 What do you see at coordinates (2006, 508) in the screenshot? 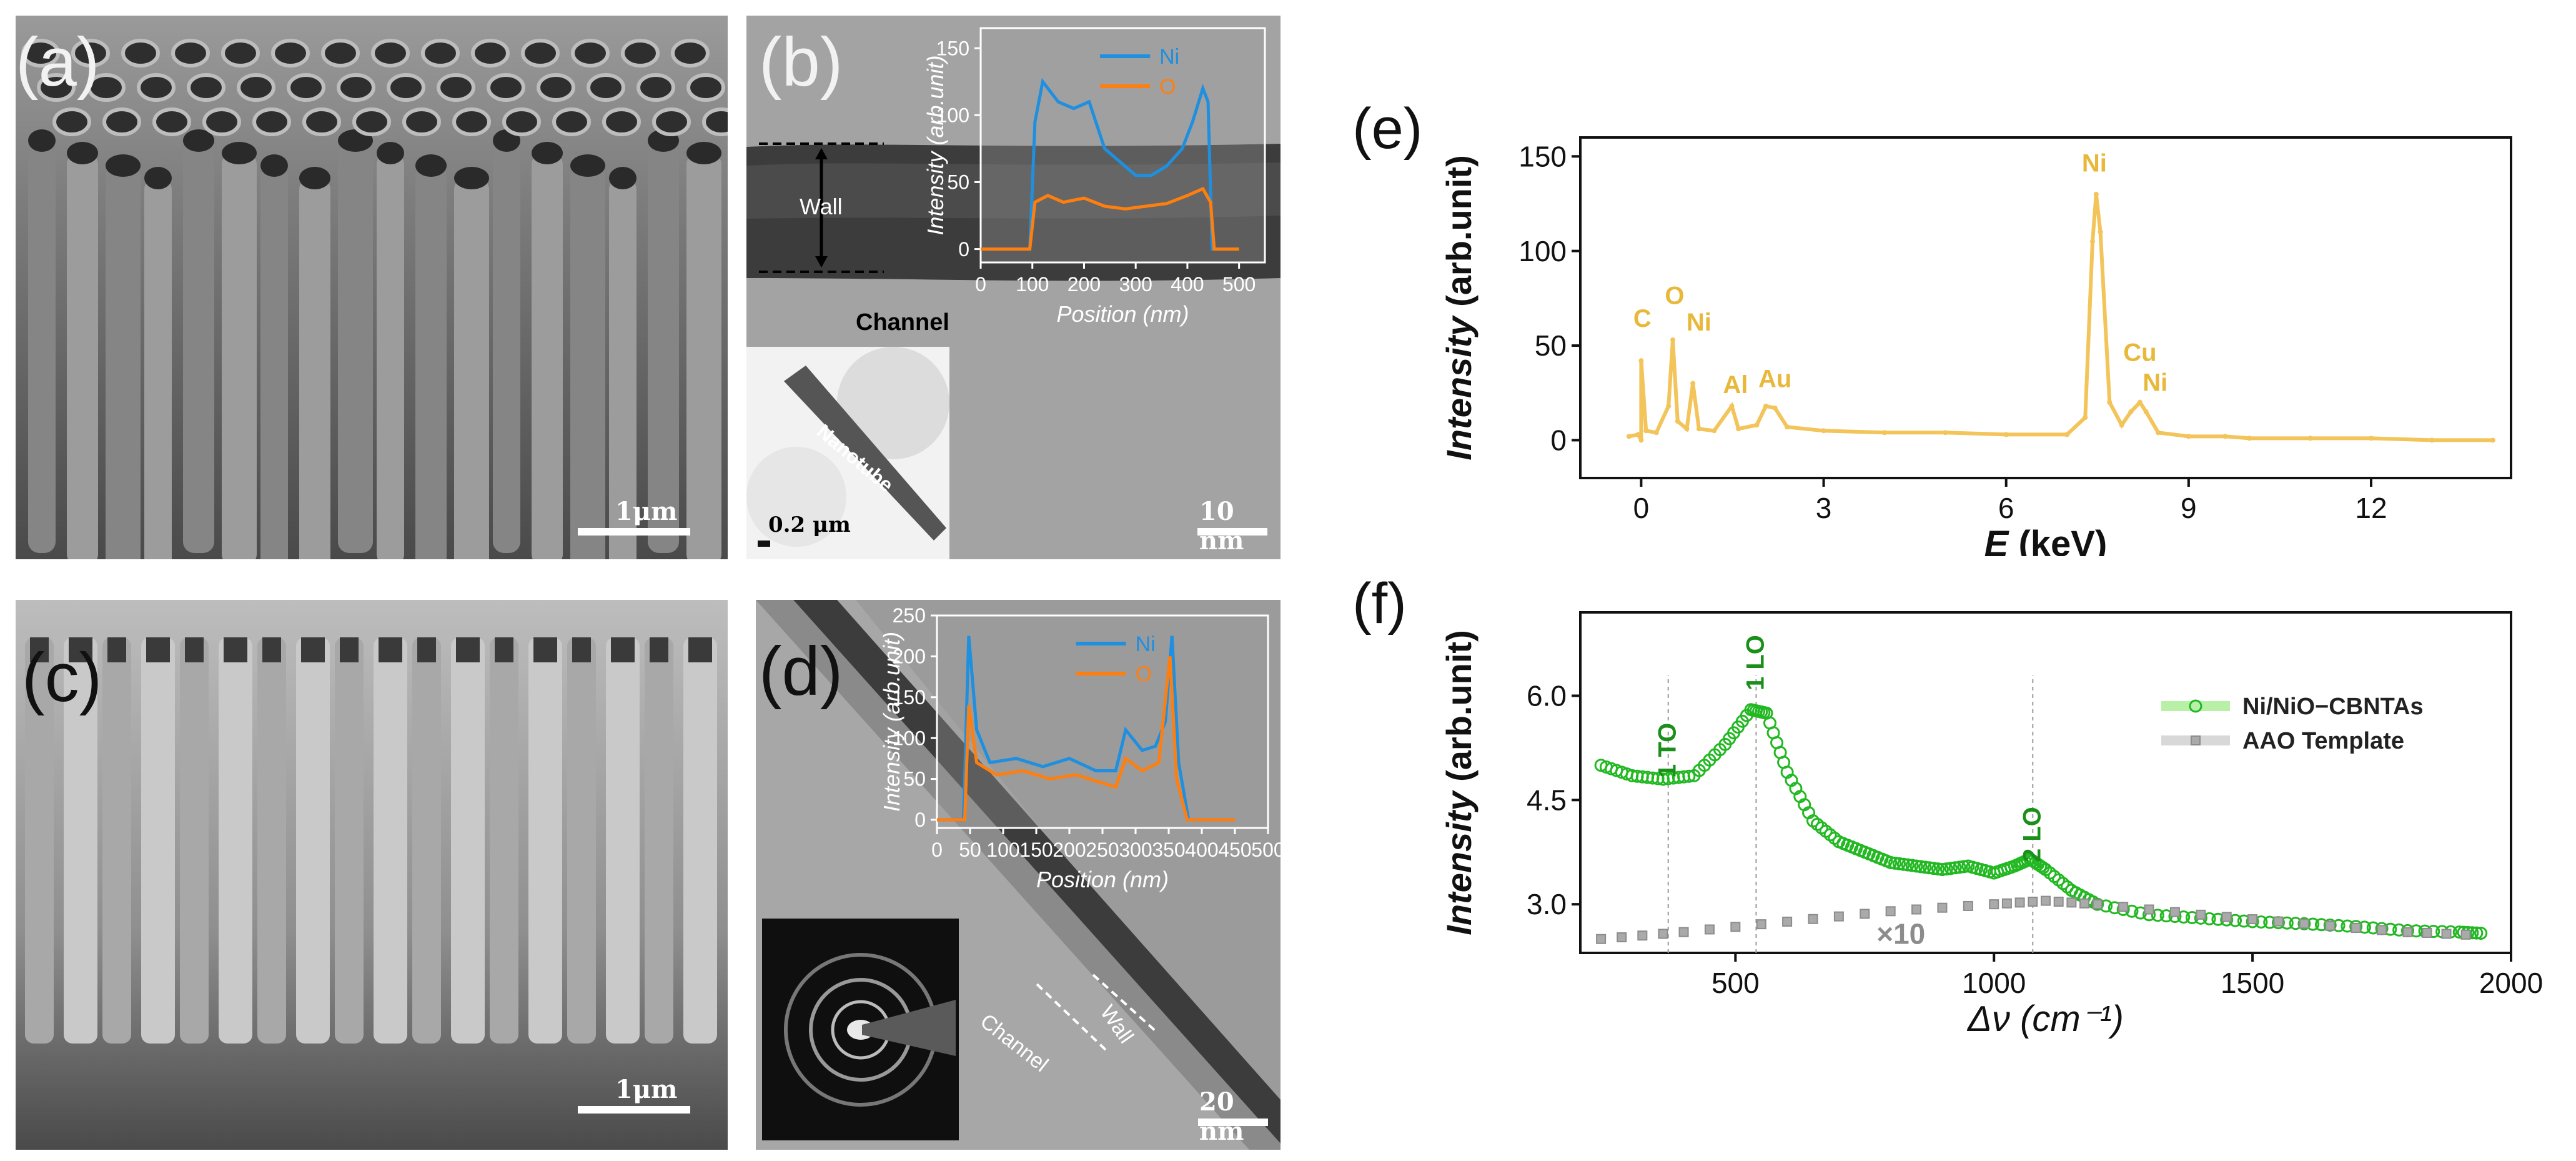
I see `x-tick-label: 6` at bounding box center [2006, 508].